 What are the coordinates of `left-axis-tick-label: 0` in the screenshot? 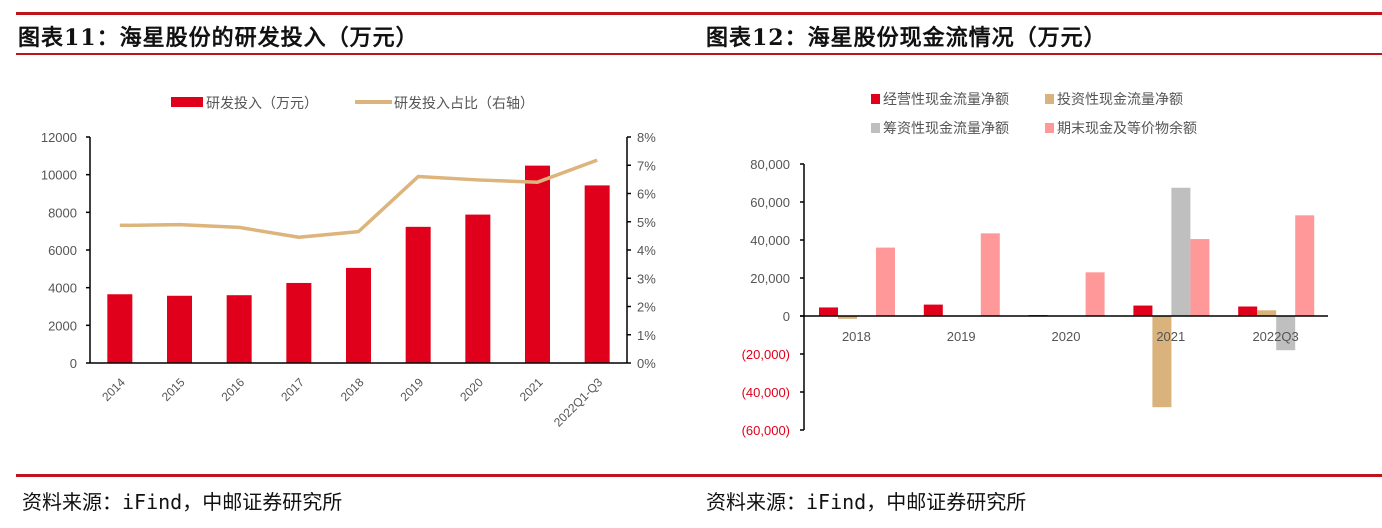 It's located at (73, 363).